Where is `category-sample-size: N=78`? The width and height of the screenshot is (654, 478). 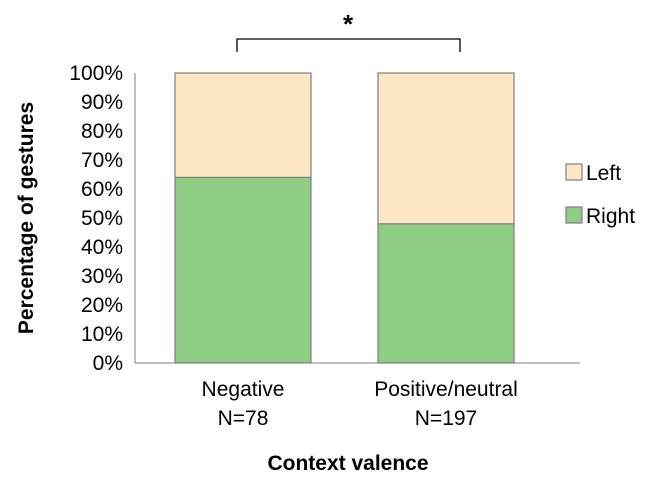 category-sample-size: N=78 is located at coordinates (243, 418).